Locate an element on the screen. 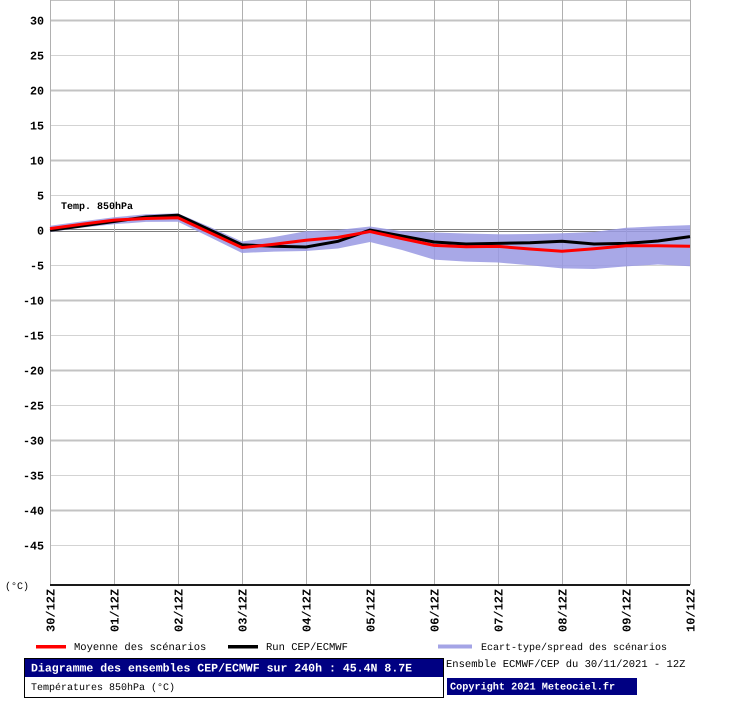 The image size is (740, 705). svg-text: 5 is located at coordinates (40, 197).